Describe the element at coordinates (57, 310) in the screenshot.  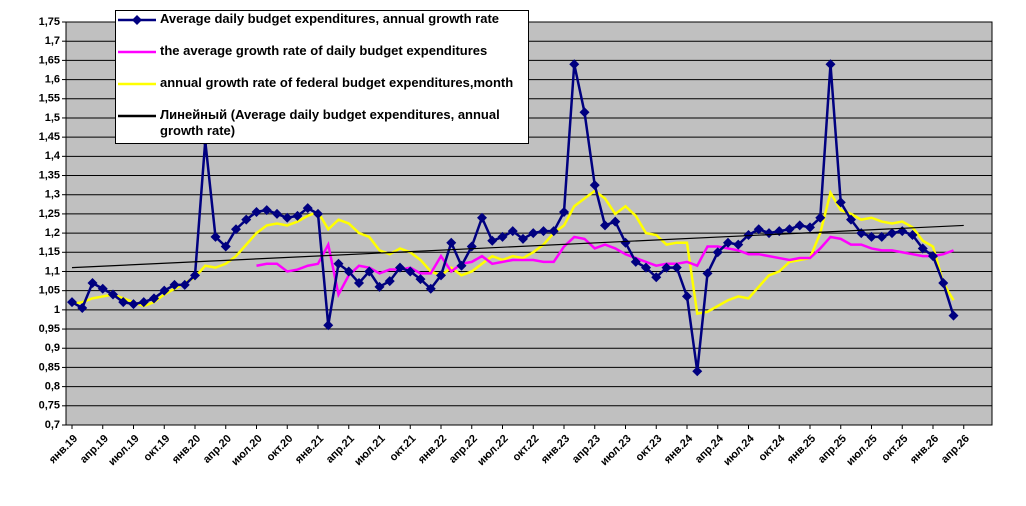
I see `y-tick-label: 1` at that location.